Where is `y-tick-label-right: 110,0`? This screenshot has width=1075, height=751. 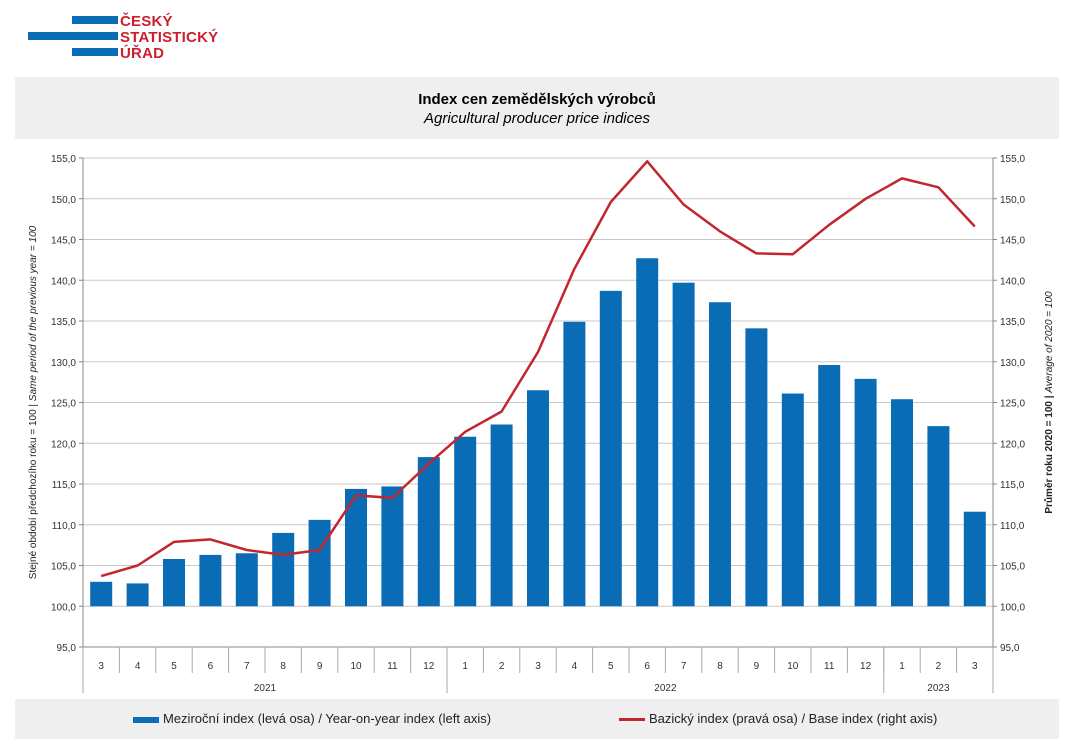
y-tick-label-right: 110,0 is located at coordinates (1012, 526).